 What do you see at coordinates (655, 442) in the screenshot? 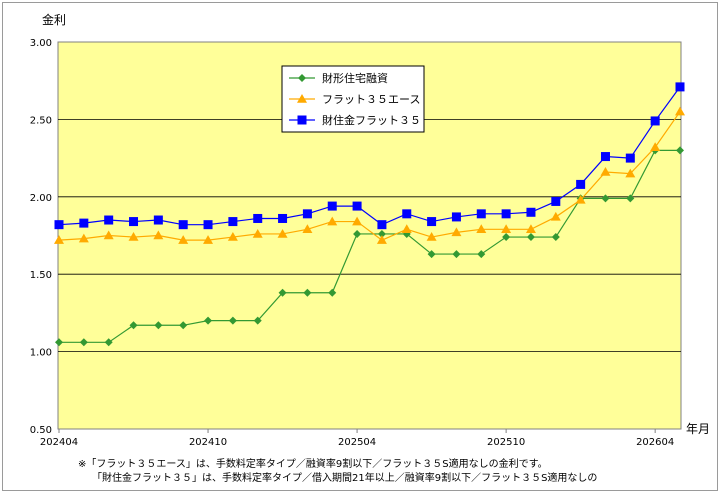
I see `x-tick-label: 202604` at bounding box center [655, 442].